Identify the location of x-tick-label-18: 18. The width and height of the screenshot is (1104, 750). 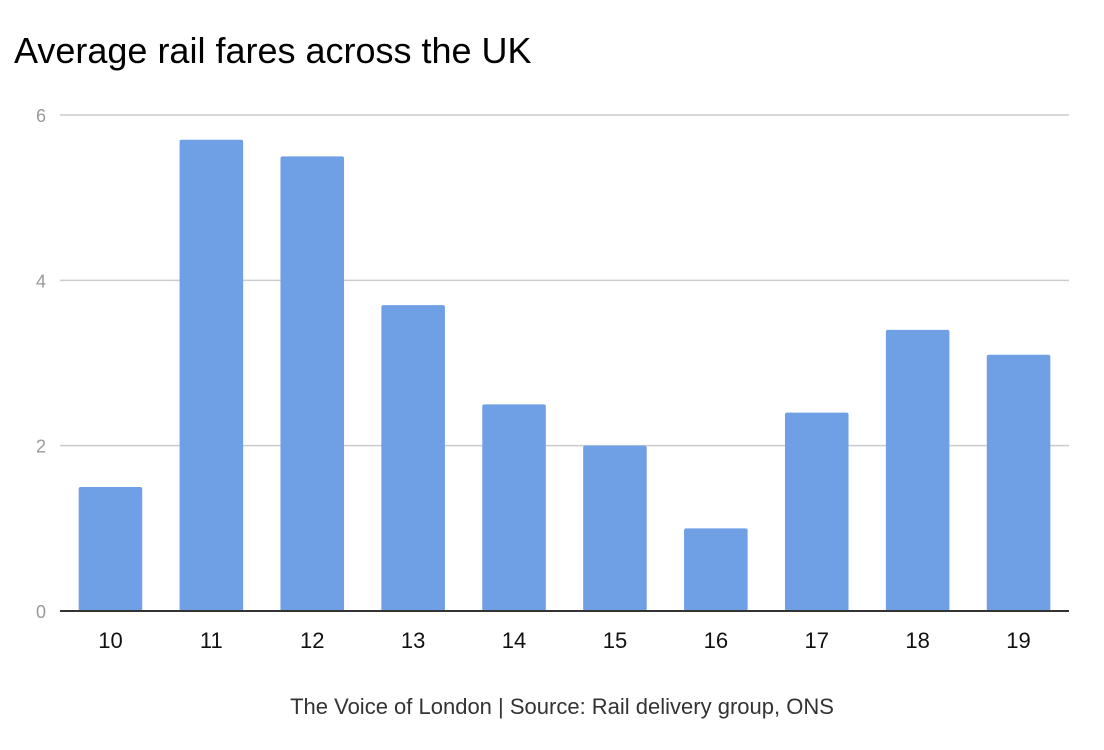
(917, 640).